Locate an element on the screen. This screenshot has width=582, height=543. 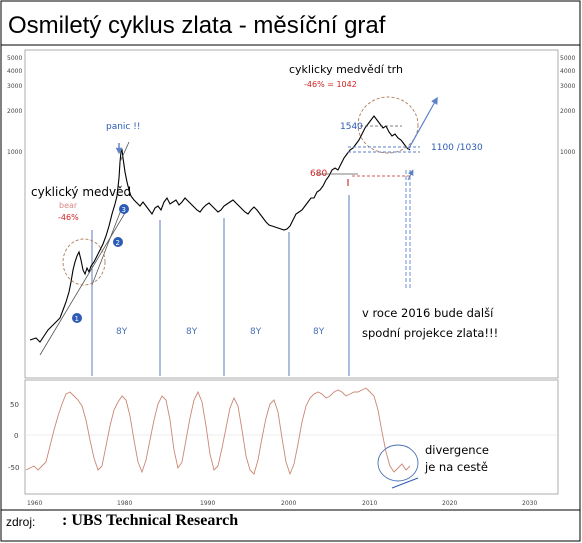
oscillator-line is located at coordinates (218, 431).